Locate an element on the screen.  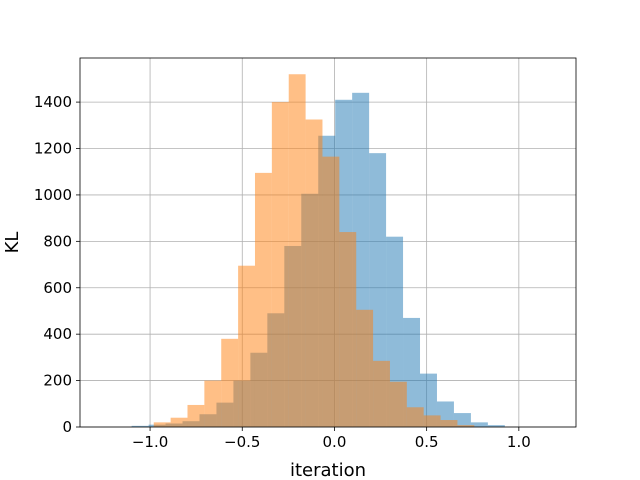
x-tick-label: 1.0 is located at coordinates (519, 442).